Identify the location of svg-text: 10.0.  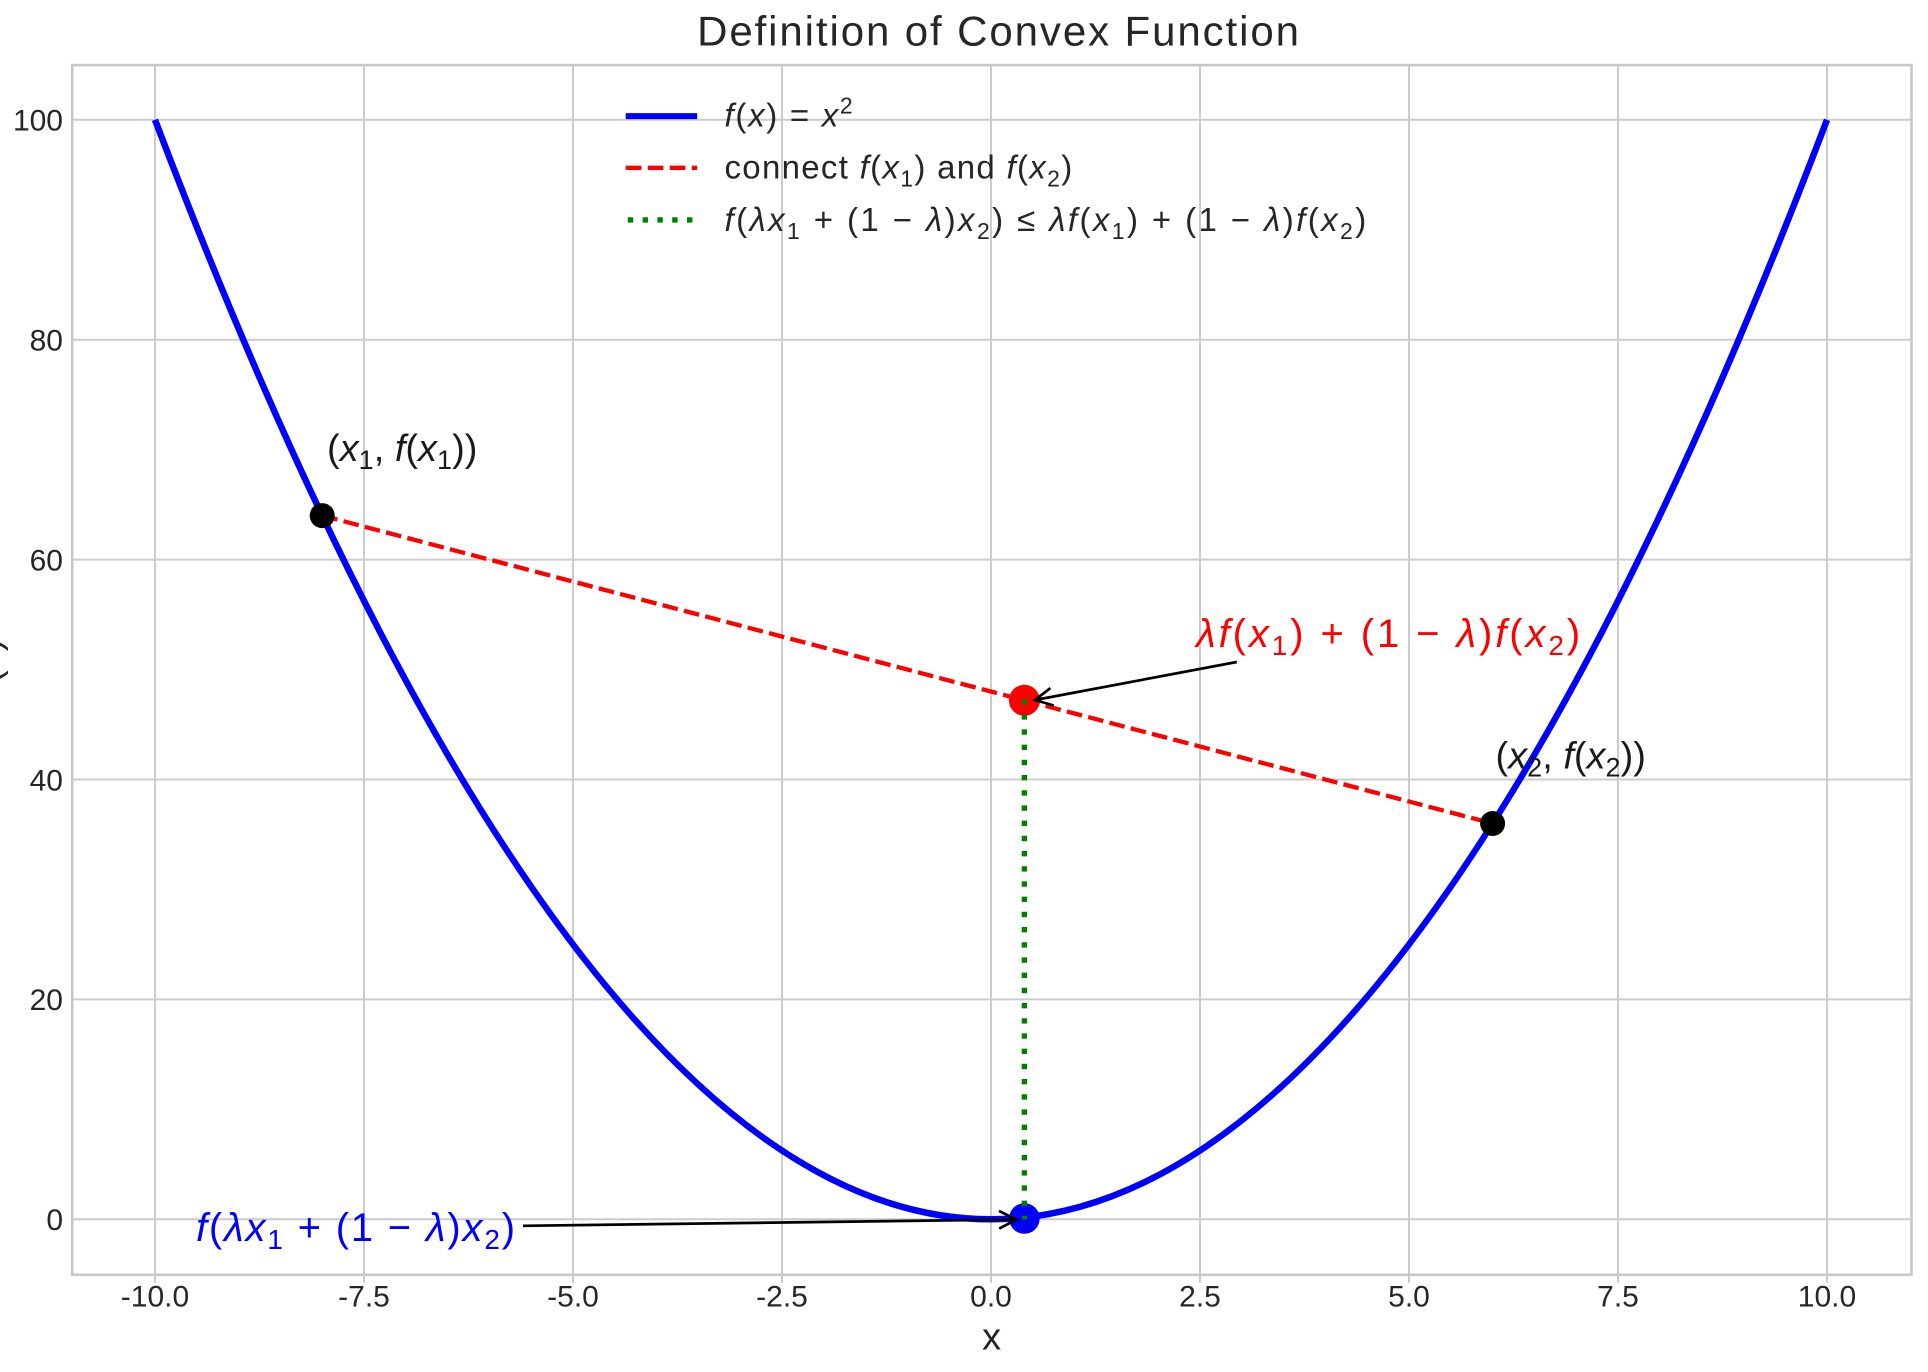
(1827, 1297).